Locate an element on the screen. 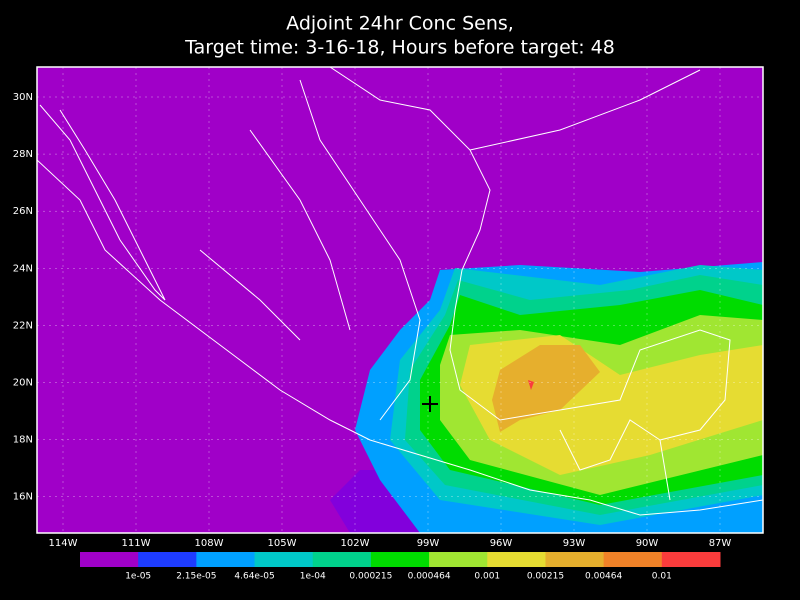  colorbar-label: 0.000464 is located at coordinates (429, 577).